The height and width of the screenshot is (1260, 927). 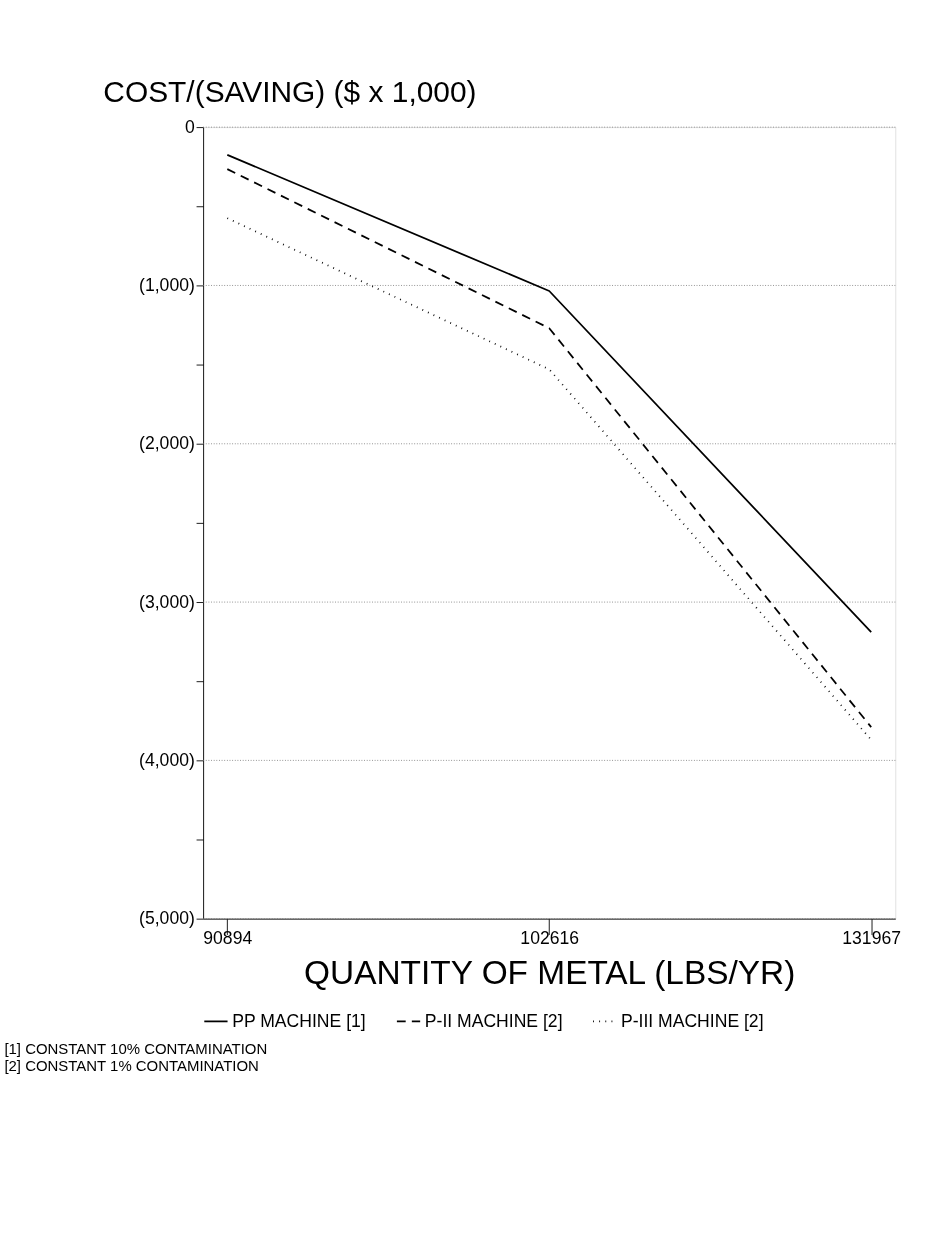 I want to click on x-tick-label: 90894, so click(x=228, y=937).